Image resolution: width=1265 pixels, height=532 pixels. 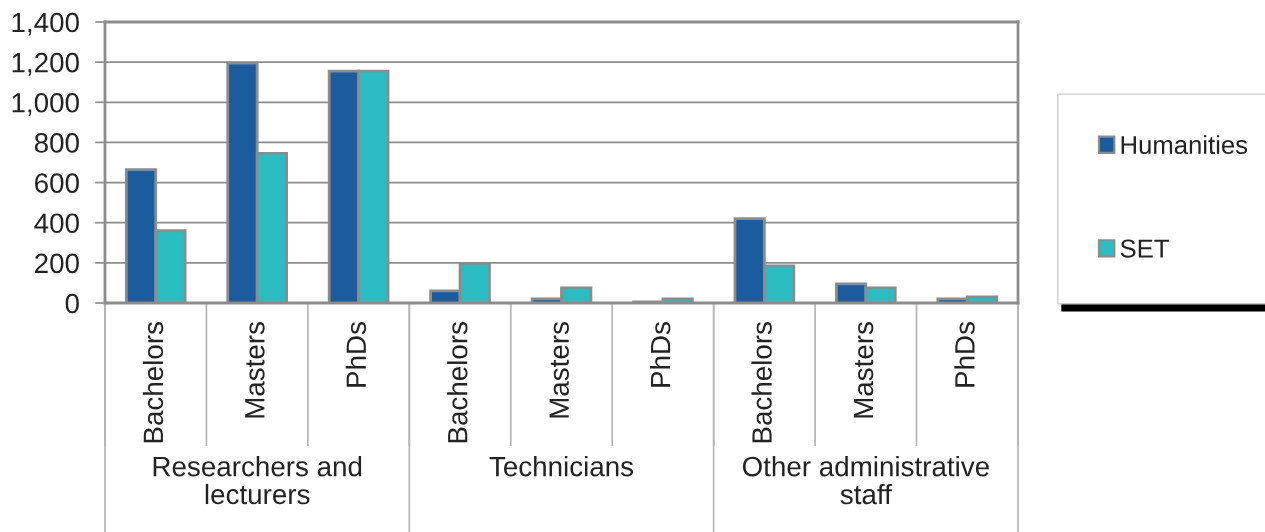 What do you see at coordinates (57, 263) in the screenshot?
I see `y-tick-label: 200` at bounding box center [57, 263].